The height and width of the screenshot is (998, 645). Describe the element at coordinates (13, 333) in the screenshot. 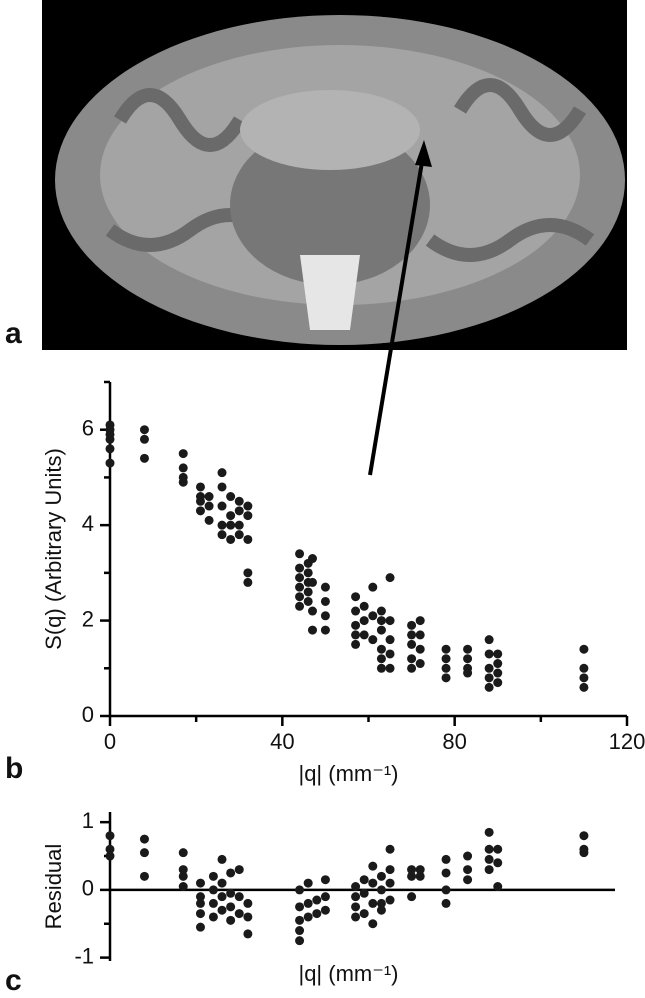

I see `panel-label: a` at that location.